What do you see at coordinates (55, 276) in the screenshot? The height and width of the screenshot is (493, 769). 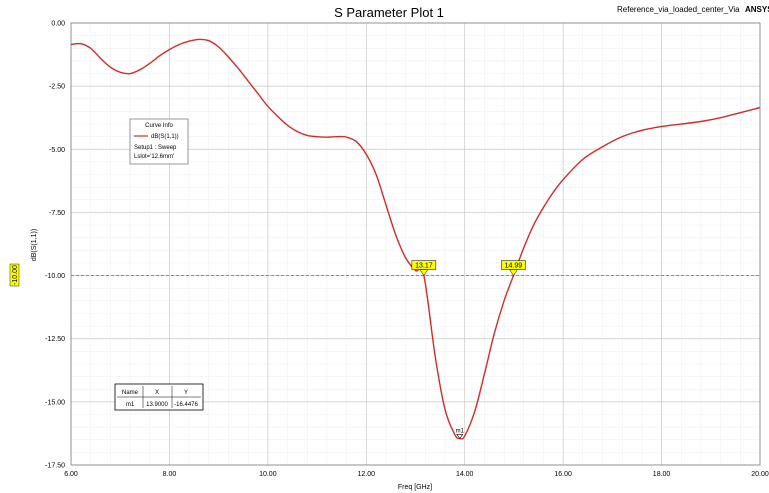 I see `y-tick-label: -10.00` at bounding box center [55, 276].